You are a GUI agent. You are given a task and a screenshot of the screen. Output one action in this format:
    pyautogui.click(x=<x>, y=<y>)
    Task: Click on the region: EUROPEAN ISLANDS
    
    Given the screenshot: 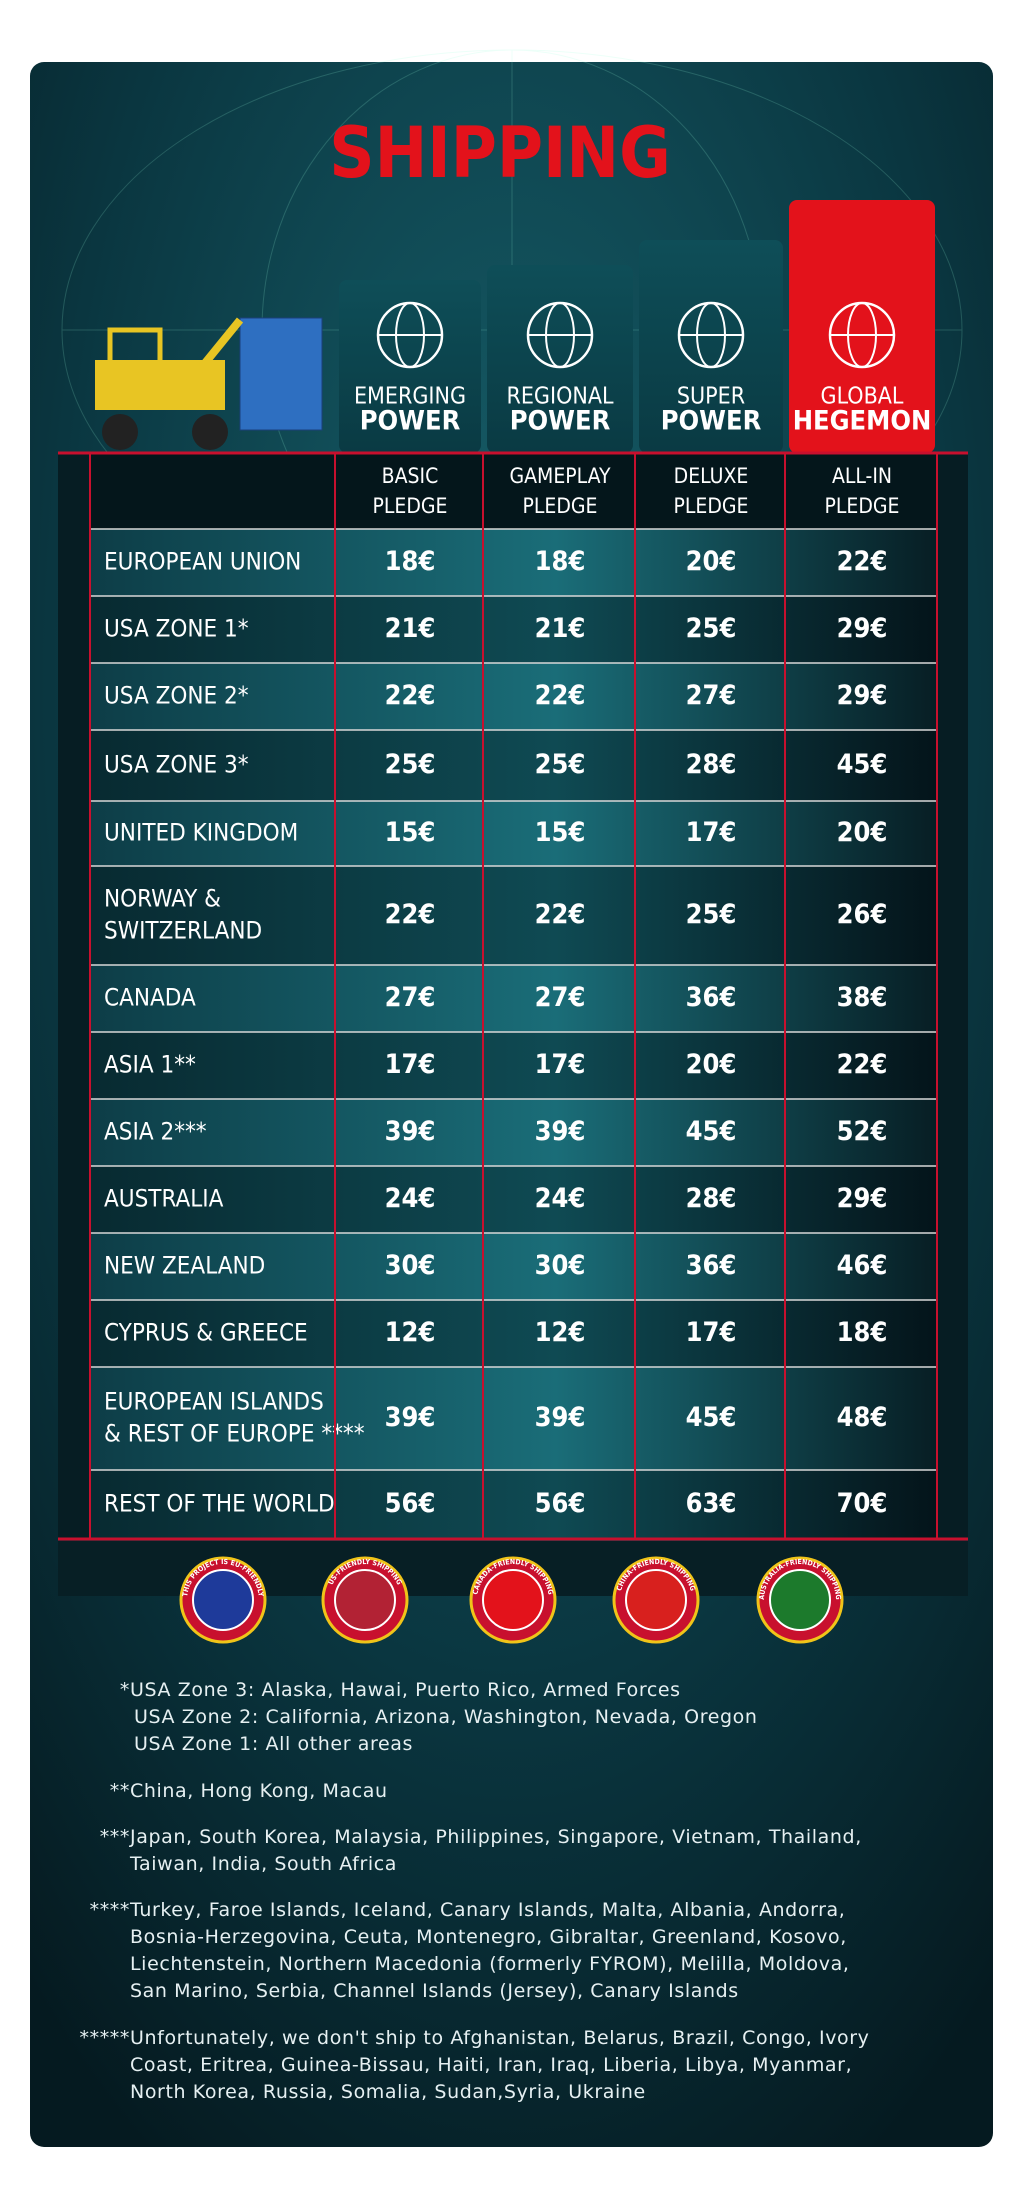 What is the action you would take?
    pyautogui.click(x=214, y=1402)
    